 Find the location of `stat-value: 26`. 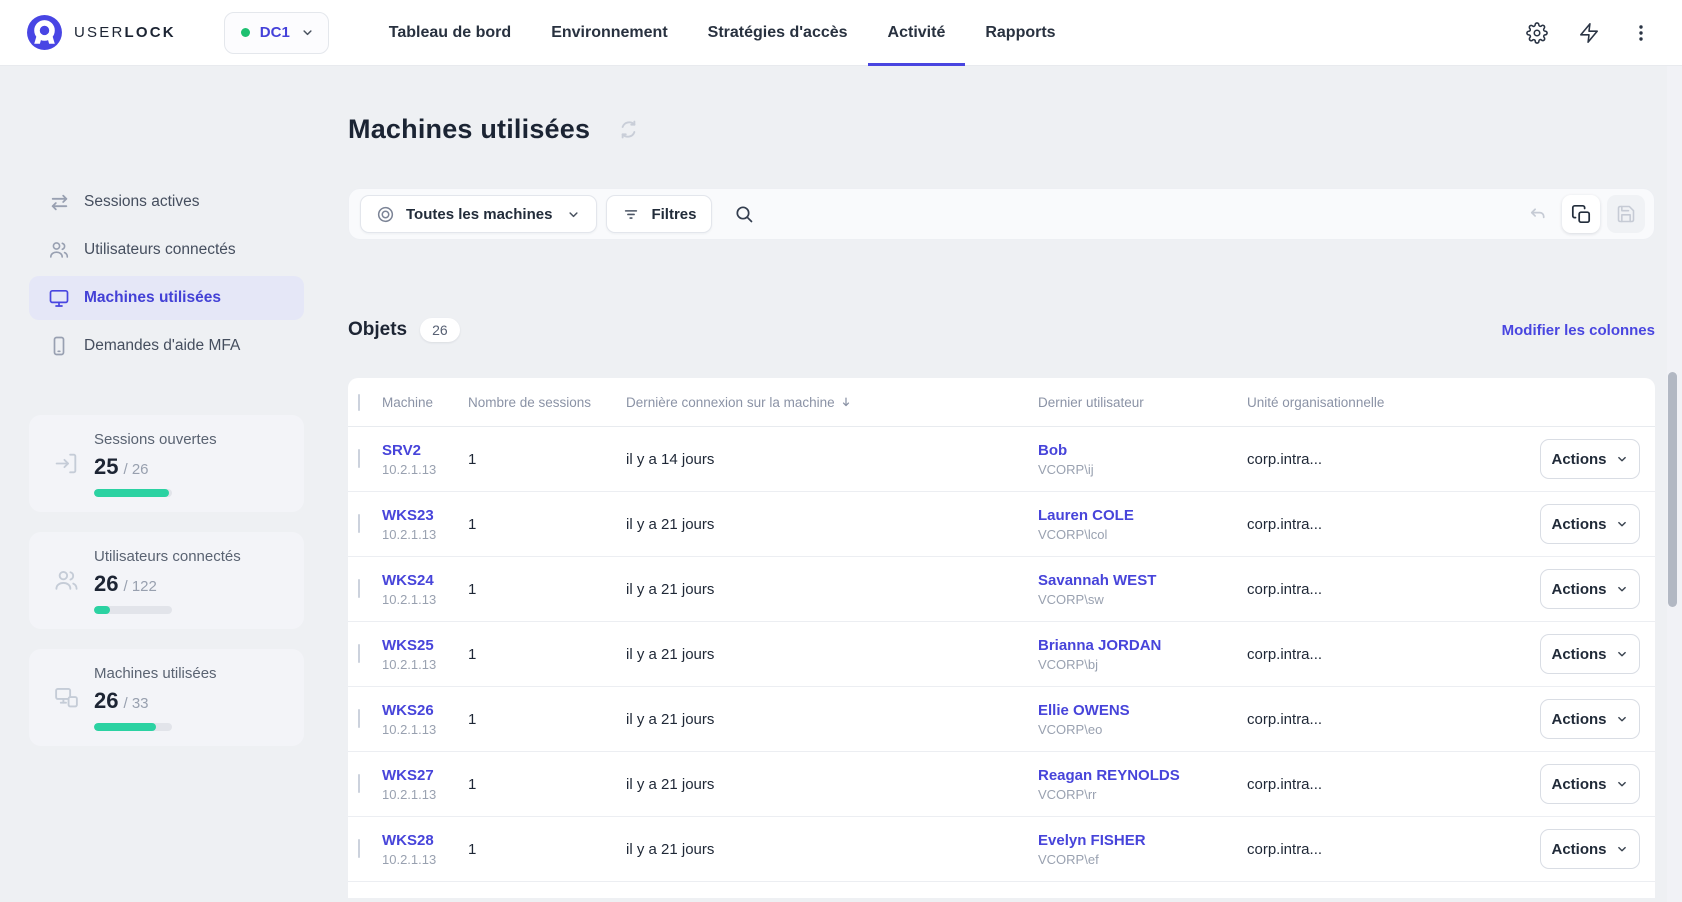

stat-value: 26 is located at coordinates (106, 583).